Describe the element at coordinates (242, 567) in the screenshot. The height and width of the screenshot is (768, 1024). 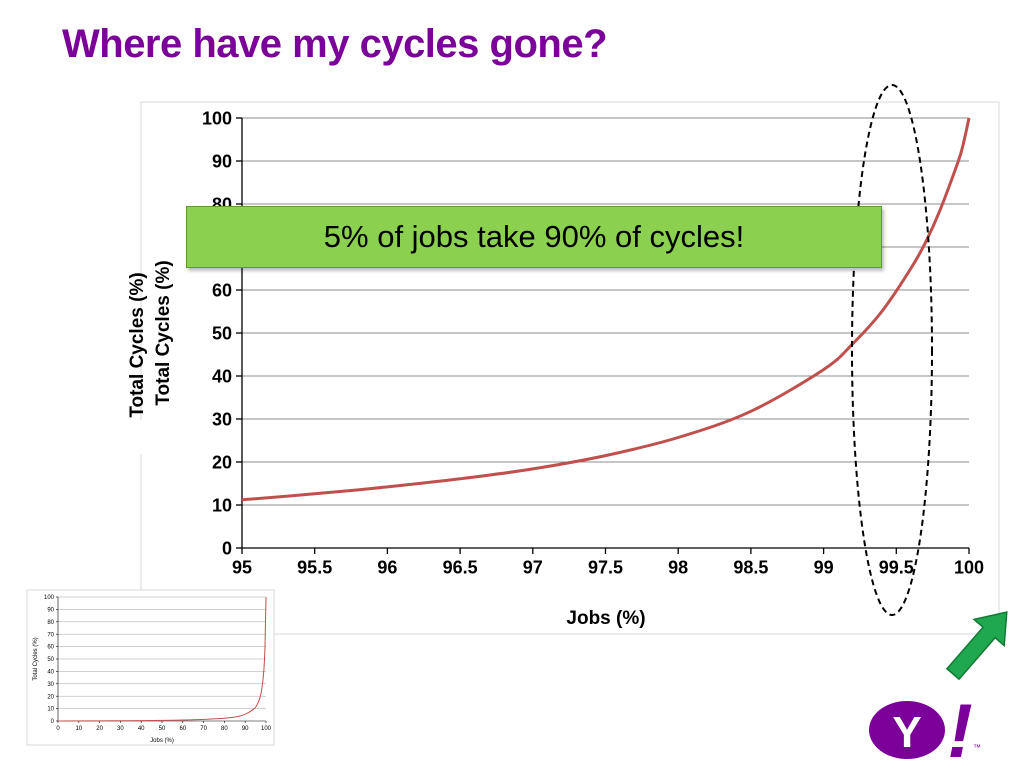
I see `main-x-tick-label: 95` at that location.